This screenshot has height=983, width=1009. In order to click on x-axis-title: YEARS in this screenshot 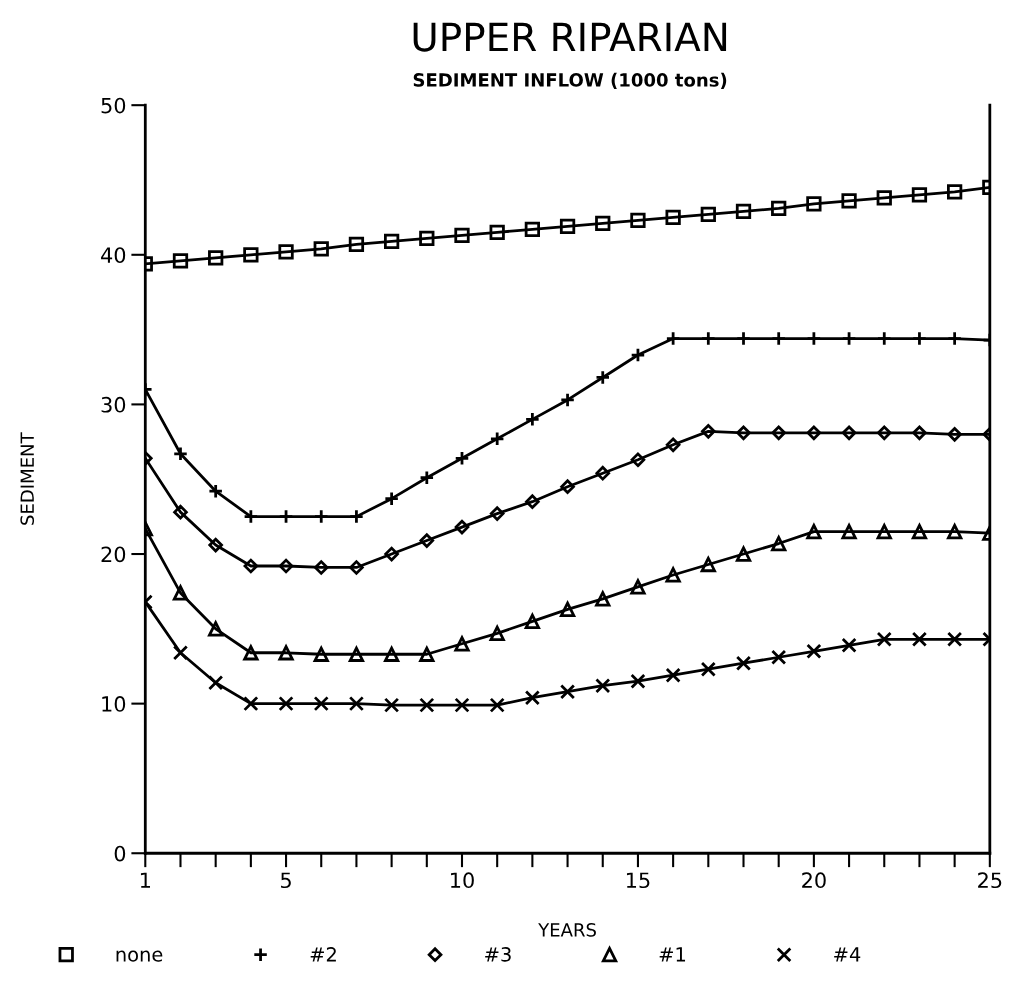, I will do `click(567, 930)`.